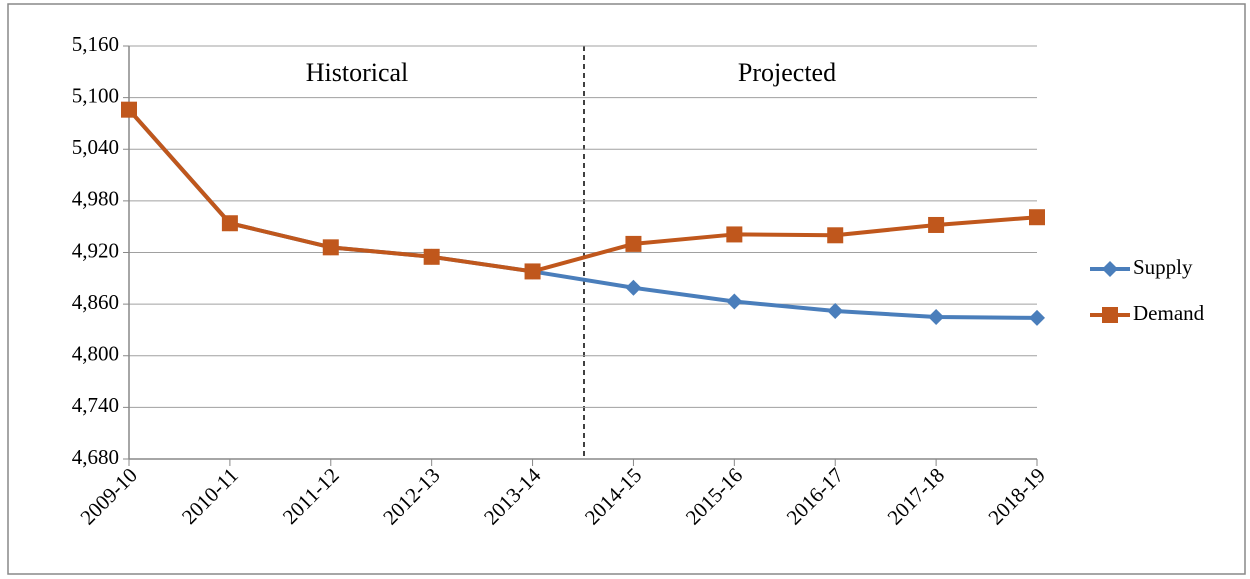 This screenshot has height=579, width=1250. Describe the element at coordinates (95, 354) in the screenshot. I see `y-tick-label: 4,800` at that location.